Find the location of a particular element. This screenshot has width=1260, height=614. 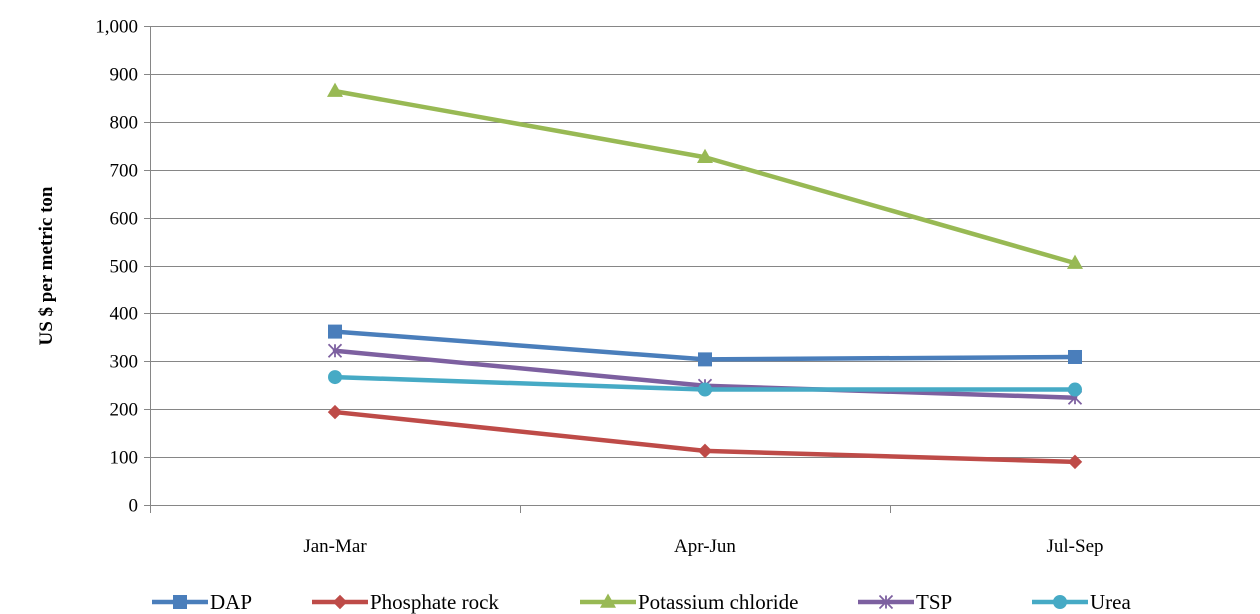

legend-entry-tsp: TSP is located at coordinates (905, 602).